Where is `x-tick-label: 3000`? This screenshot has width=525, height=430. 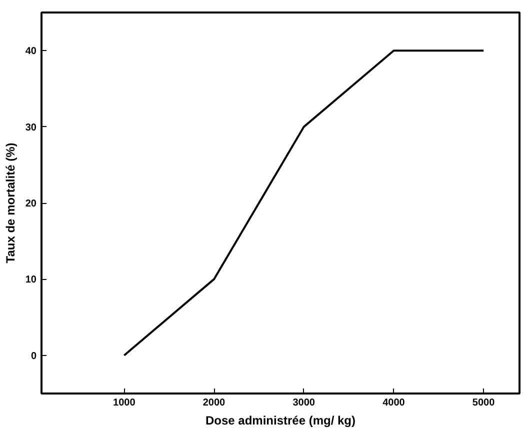
x-tick-label: 3000 is located at coordinates (304, 403).